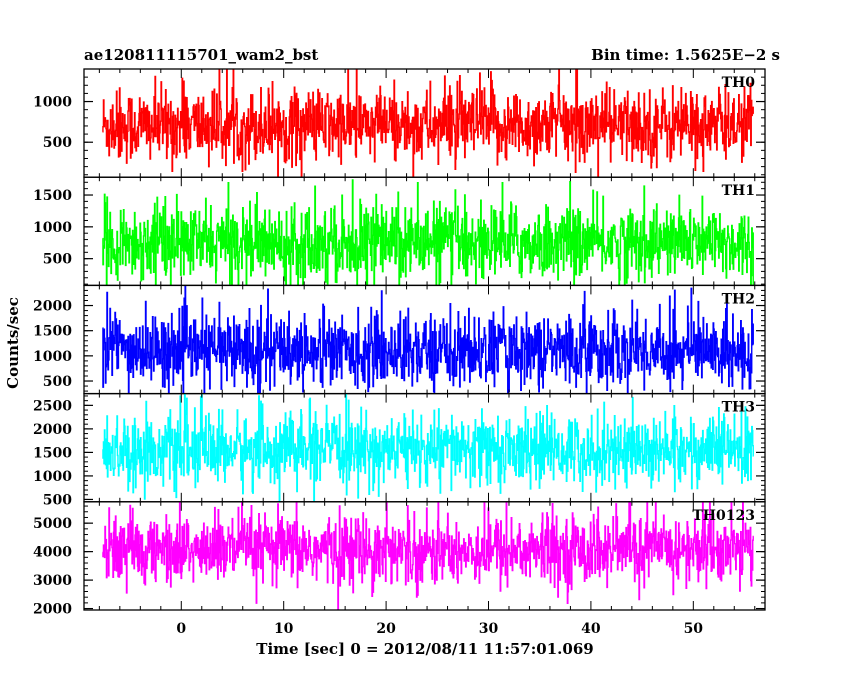 This screenshot has width=850, height=680. Describe the element at coordinates (428, 555) in the screenshot. I see `series-th0123` at that location.